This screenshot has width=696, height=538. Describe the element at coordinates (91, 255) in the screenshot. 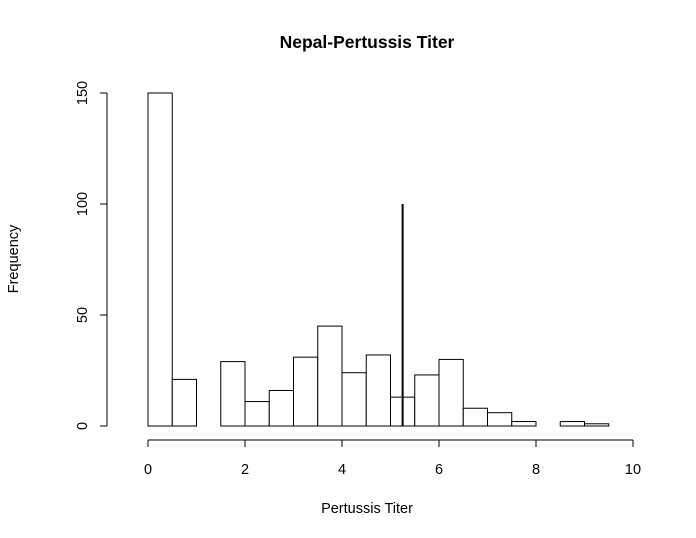

I see `y-axis: 0 50 100 150` at that location.